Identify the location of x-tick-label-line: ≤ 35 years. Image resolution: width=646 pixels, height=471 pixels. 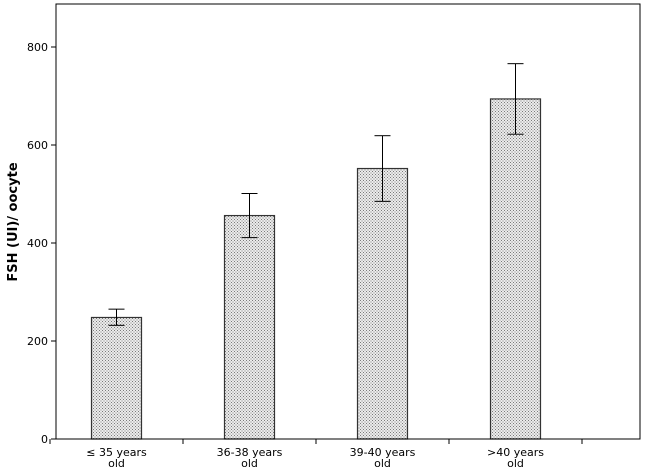
(116, 452).